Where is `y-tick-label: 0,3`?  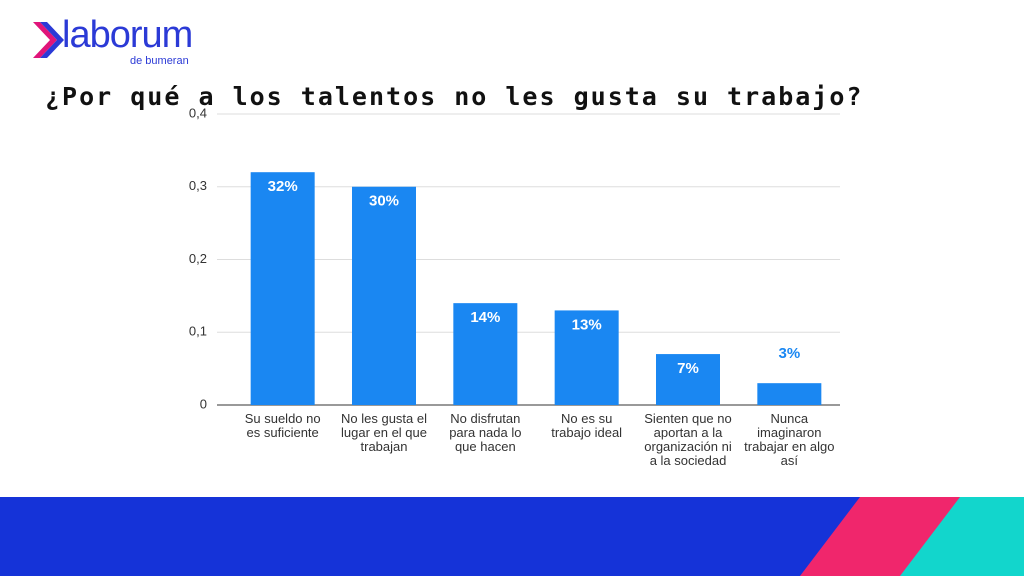 y-tick-label: 0,3 is located at coordinates (198, 185).